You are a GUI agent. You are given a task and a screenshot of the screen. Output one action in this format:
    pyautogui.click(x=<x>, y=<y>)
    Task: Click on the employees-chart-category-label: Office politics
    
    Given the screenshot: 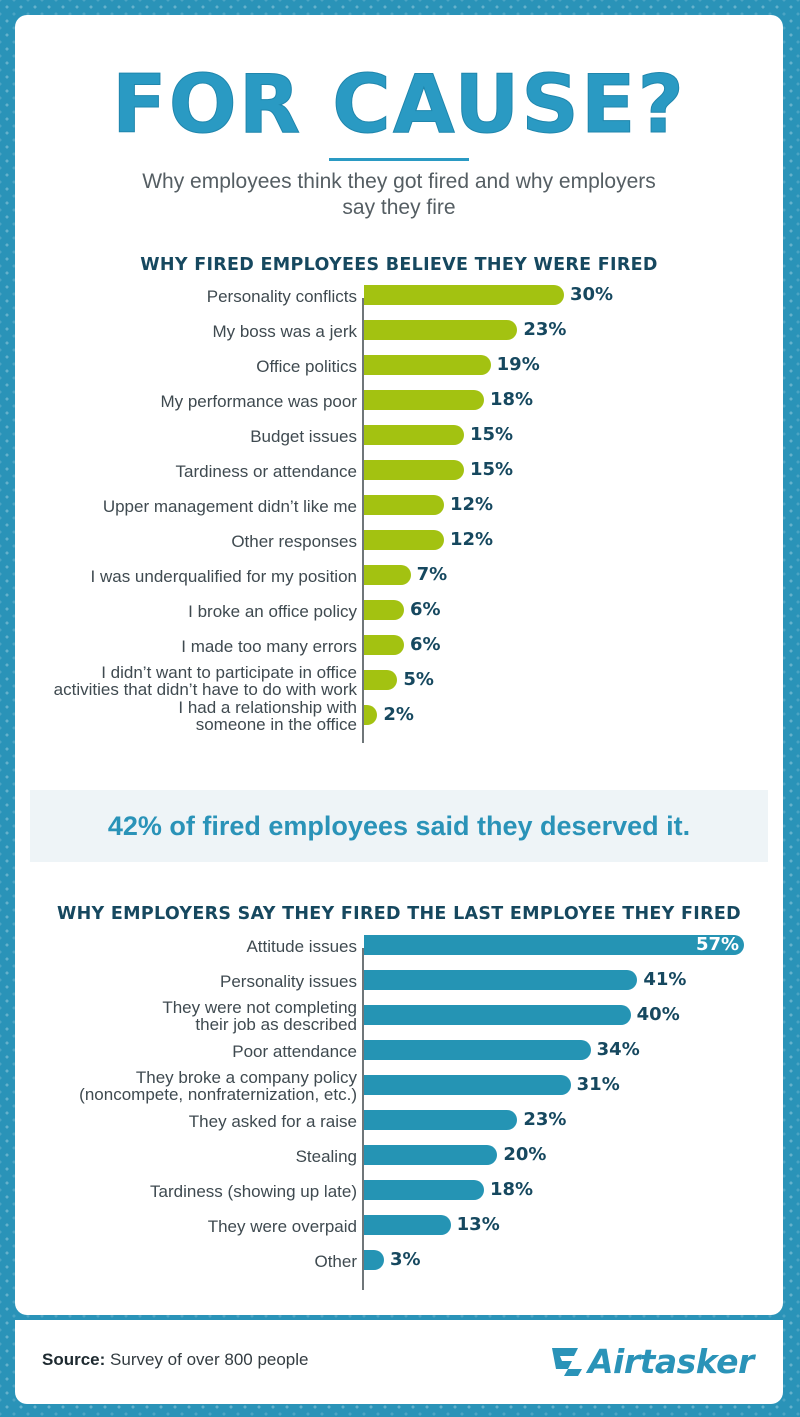 What is the action you would take?
    pyautogui.click(x=306, y=366)
    